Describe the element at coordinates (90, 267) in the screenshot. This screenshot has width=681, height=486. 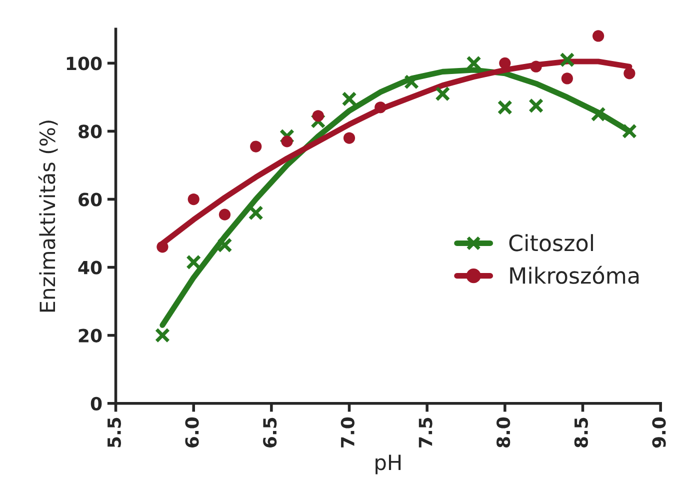
I see `y-tick-label: 40` at that location.